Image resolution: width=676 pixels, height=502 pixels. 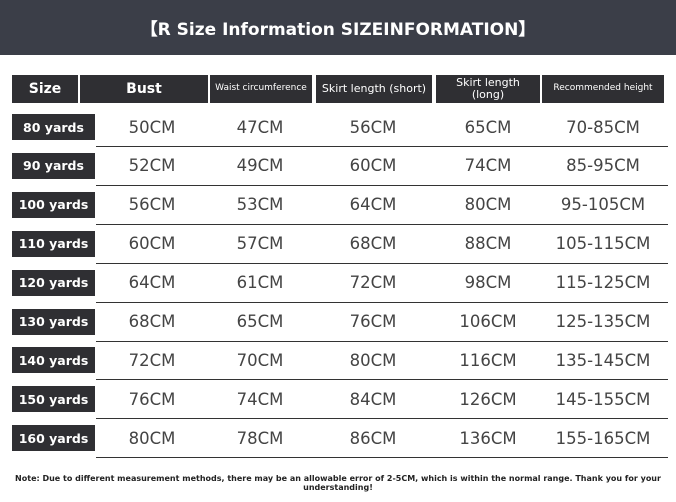 What do you see at coordinates (373, 399) in the screenshot?
I see `cell-value: 84CM` at bounding box center [373, 399].